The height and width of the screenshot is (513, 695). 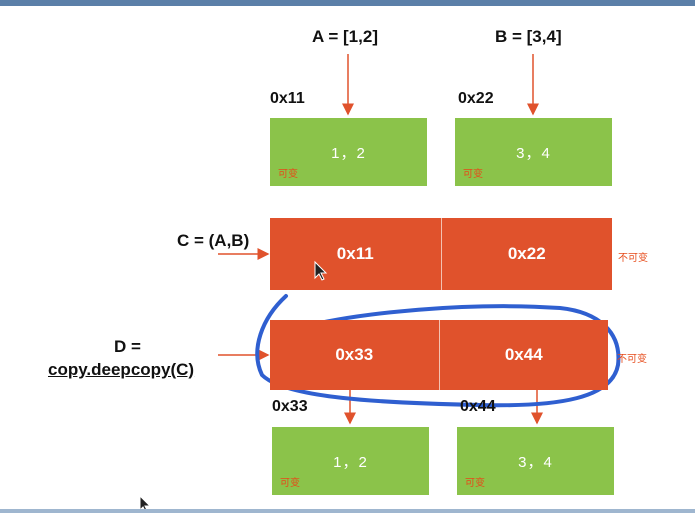 What do you see at coordinates (347, 3) in the screenshot?
I see `window-top-bar` at bounding box center [347, 3].